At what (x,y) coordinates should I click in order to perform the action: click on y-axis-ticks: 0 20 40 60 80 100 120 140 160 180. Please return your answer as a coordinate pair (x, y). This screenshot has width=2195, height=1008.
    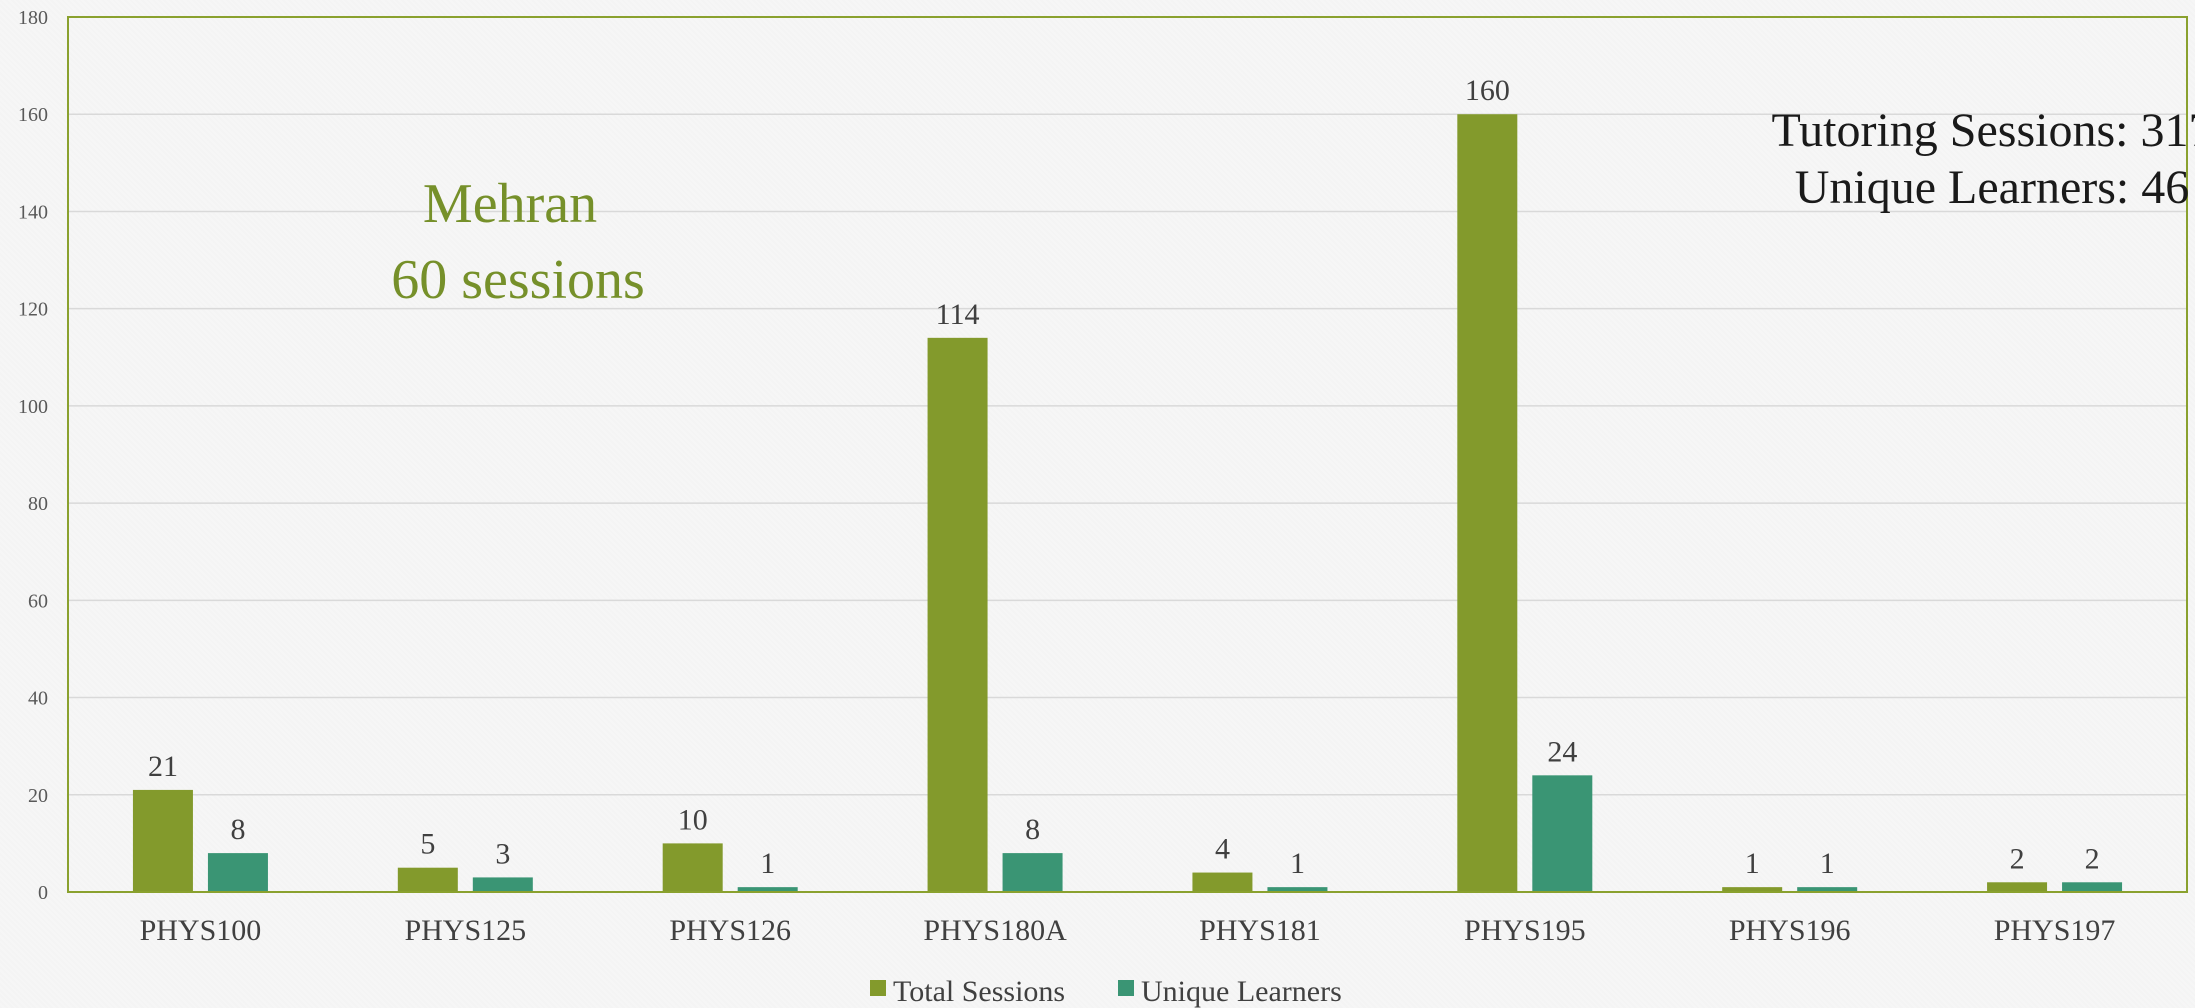
    Looking at the image, I should click on (33, 455).